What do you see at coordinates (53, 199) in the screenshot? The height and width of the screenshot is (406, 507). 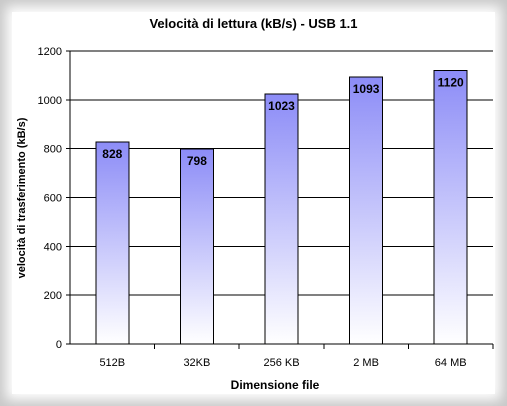 I see `y-tick-label: 600` at bounding box center [53, 199].